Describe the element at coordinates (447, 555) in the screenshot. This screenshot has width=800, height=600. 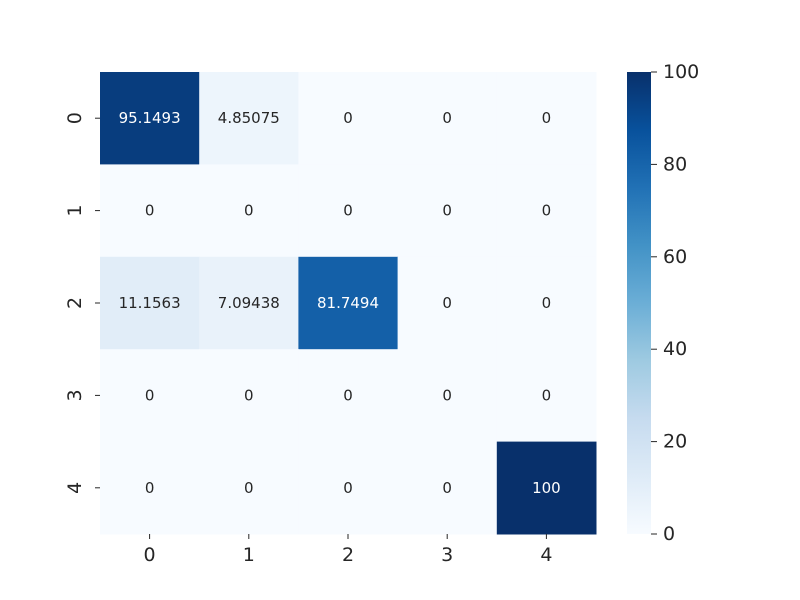
I see `x-tick-label: 3` at that location.